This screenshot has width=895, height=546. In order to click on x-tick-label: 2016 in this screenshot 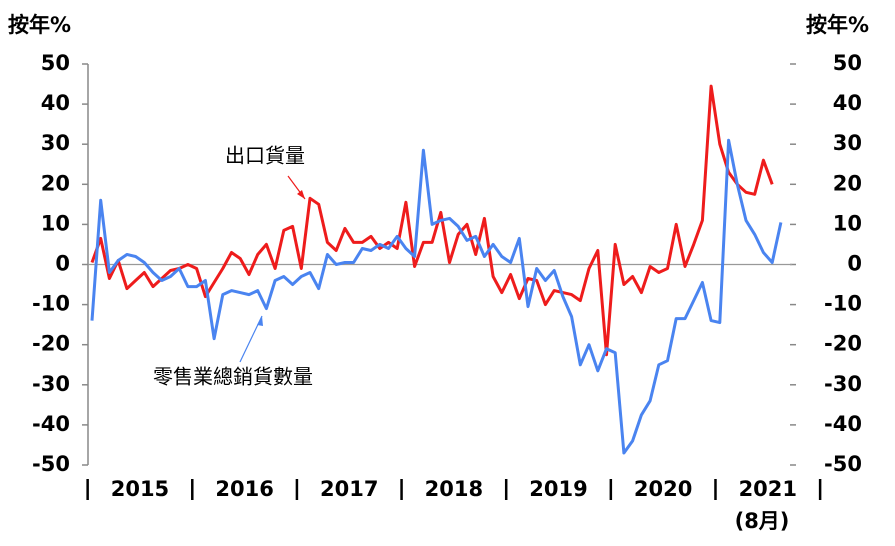, I will do `click(244, 489)`.